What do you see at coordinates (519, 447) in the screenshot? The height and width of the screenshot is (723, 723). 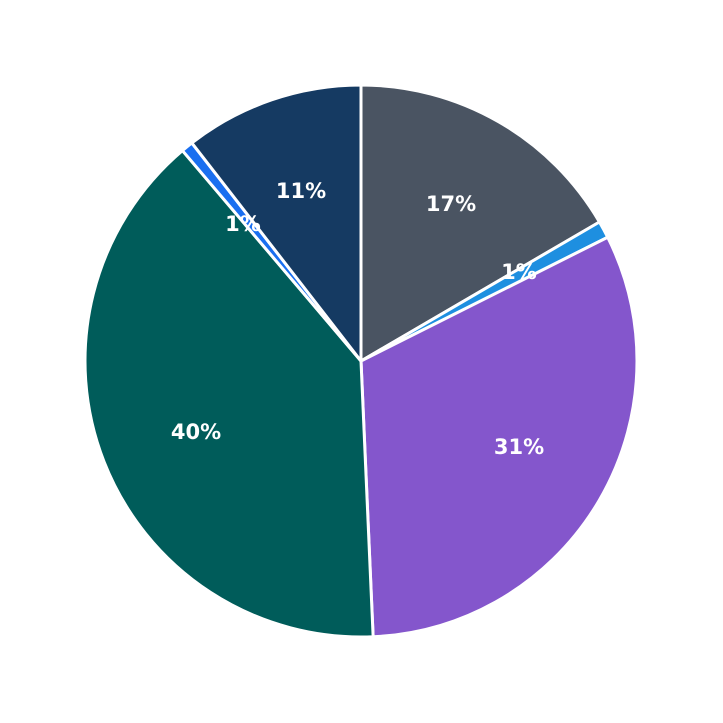 I see `slice-label: 31%` at bounding box center [519, 447].